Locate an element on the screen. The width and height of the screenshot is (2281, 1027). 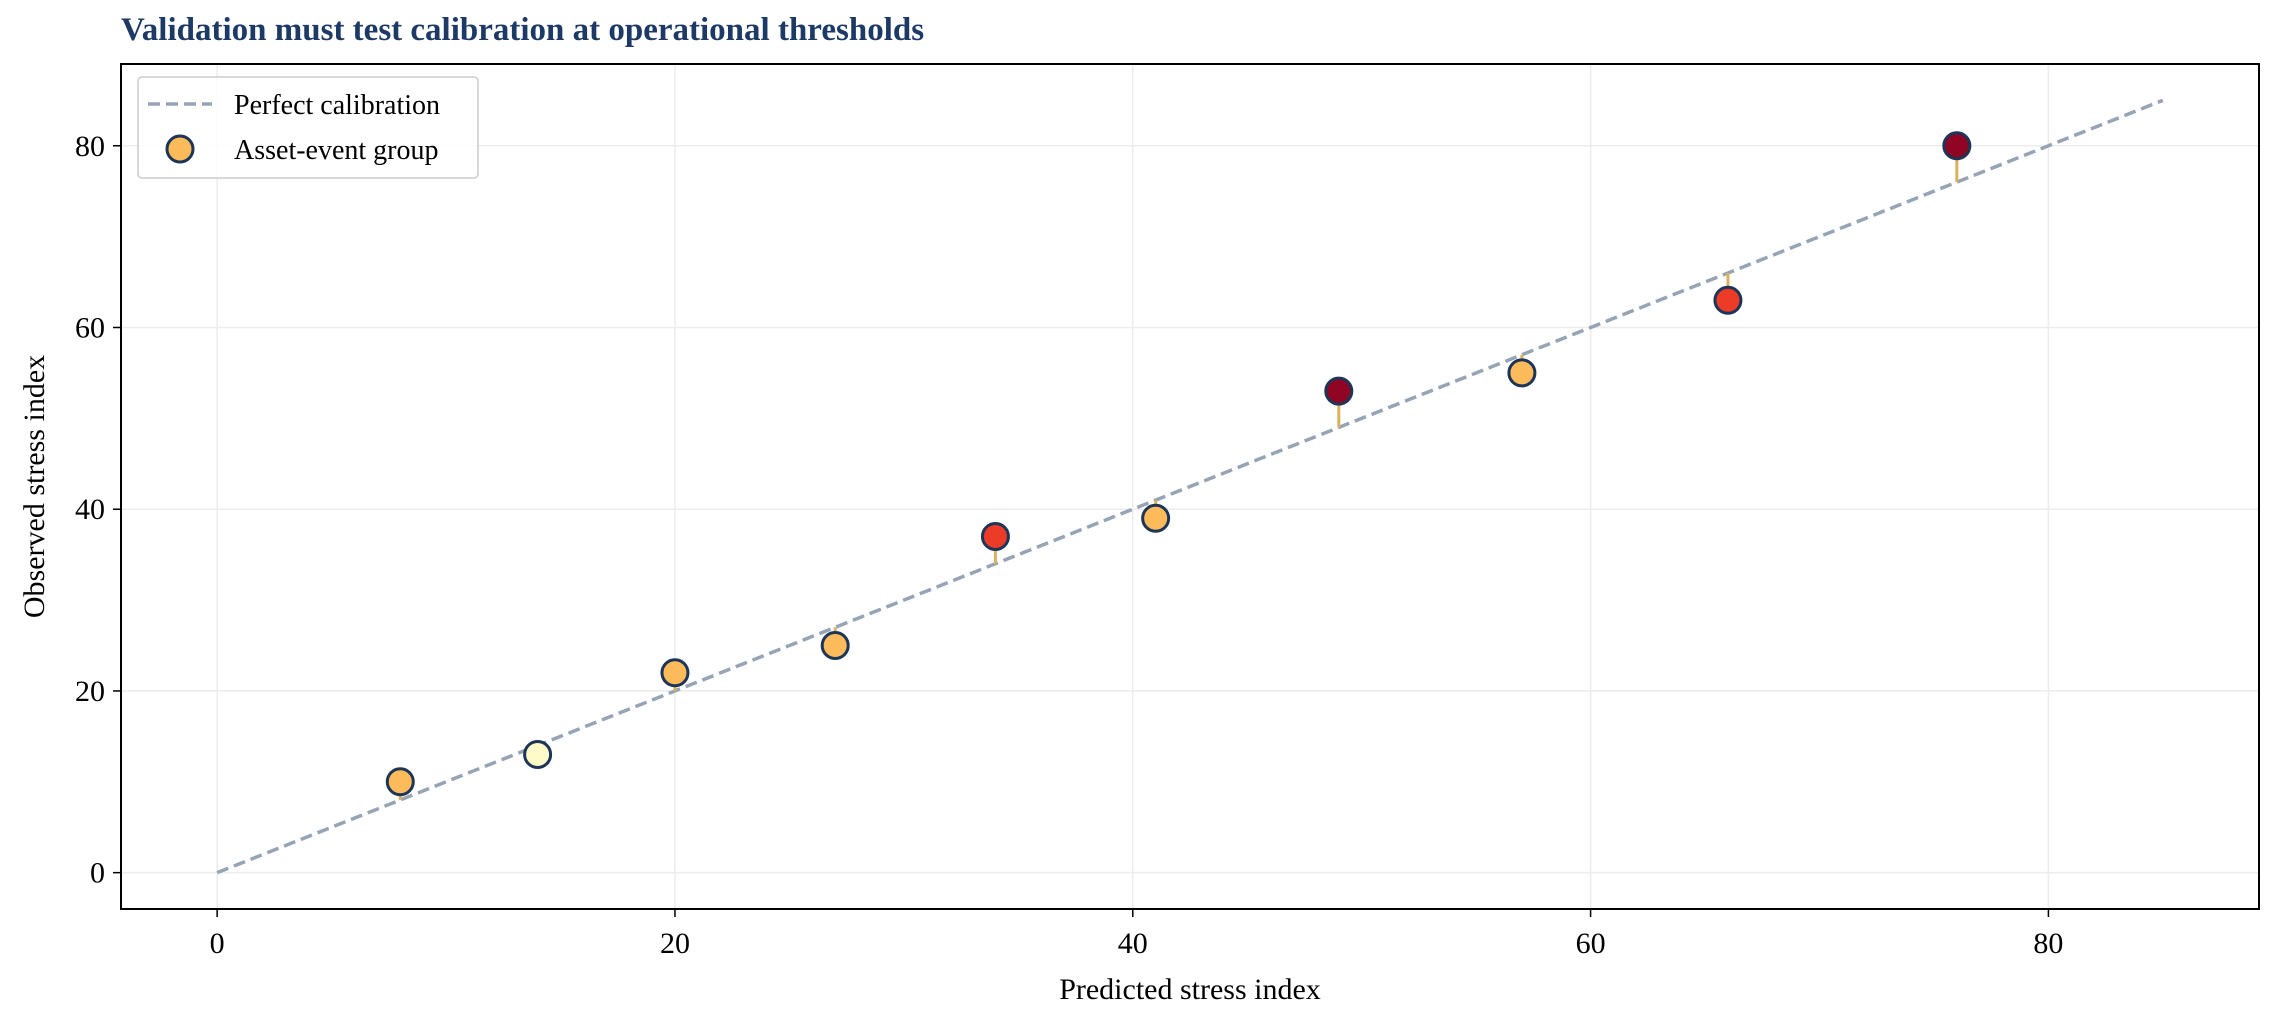
legend-marker-swatch is located at coordinates (180, 149).